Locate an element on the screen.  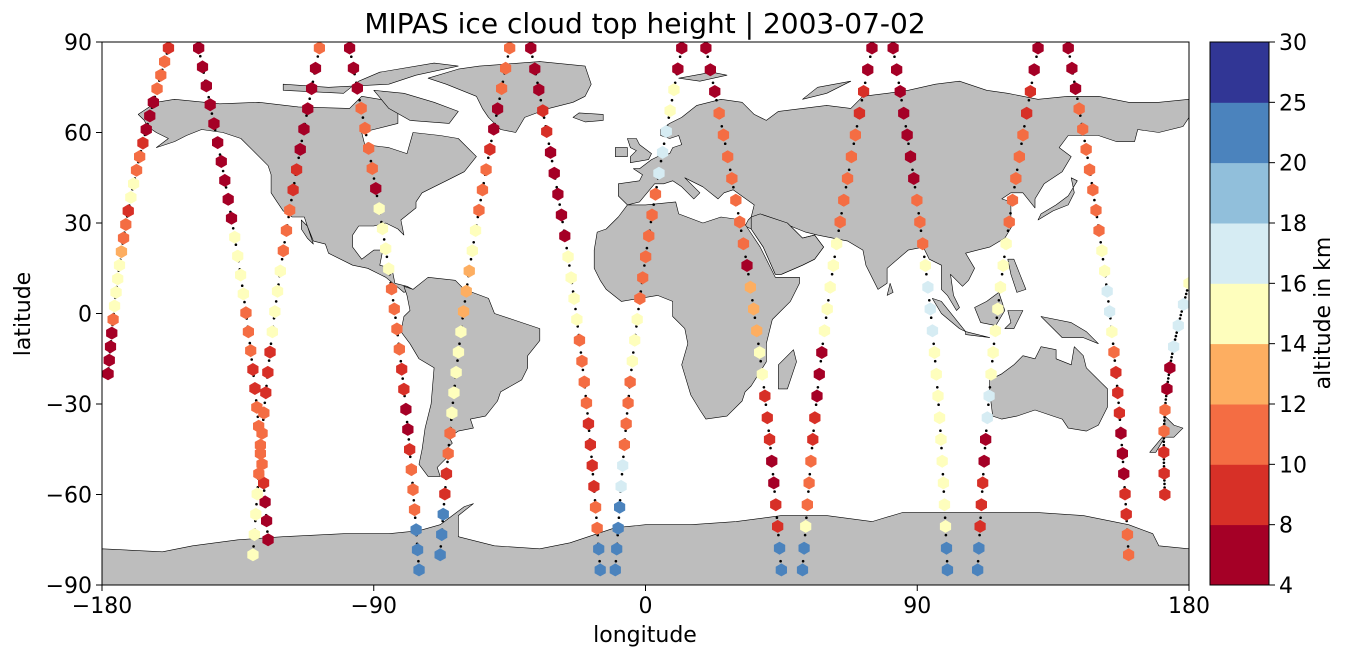
land-philippines is located at coordinates (1017, 275).